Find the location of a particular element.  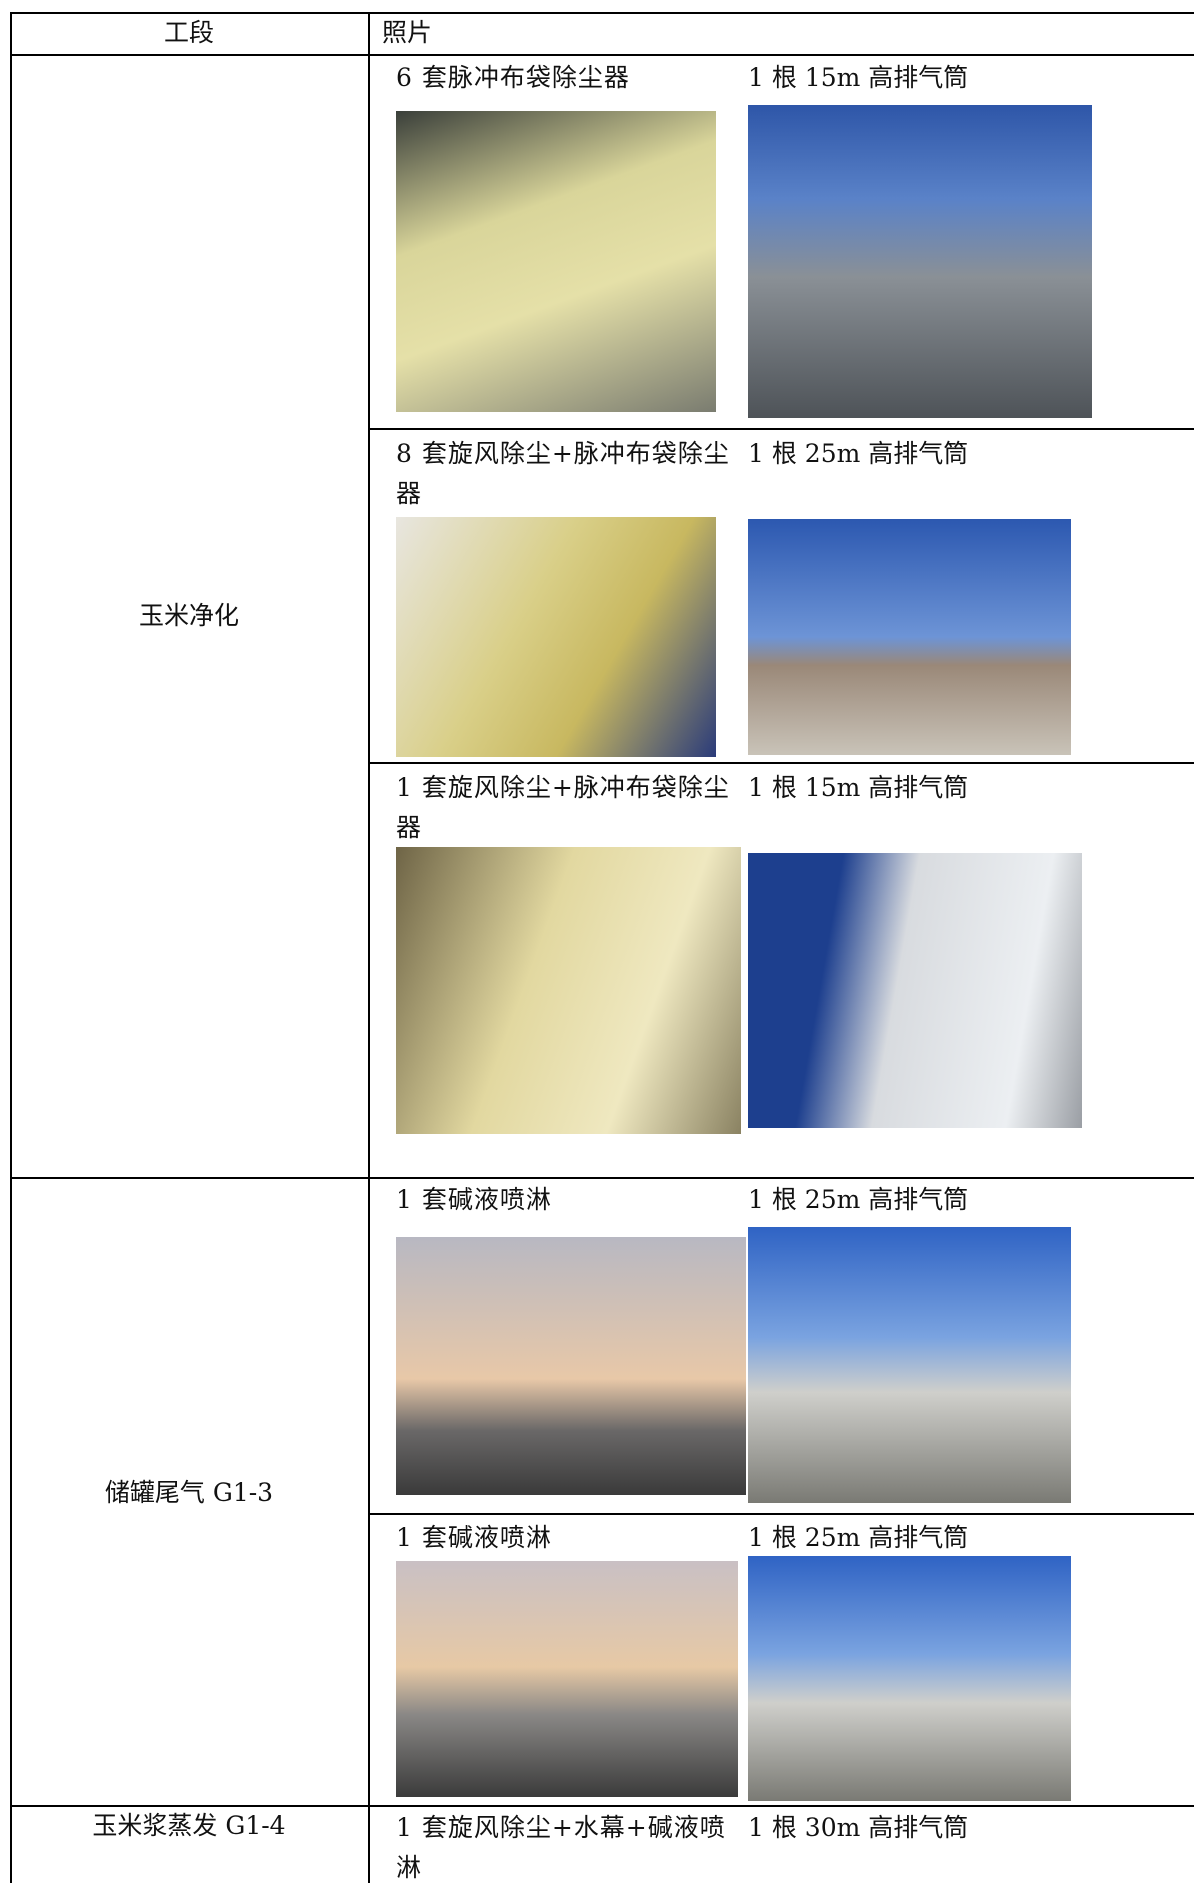

item-left: 6 套脉冲布袋除尘器 is located at coordinates (513, 77).